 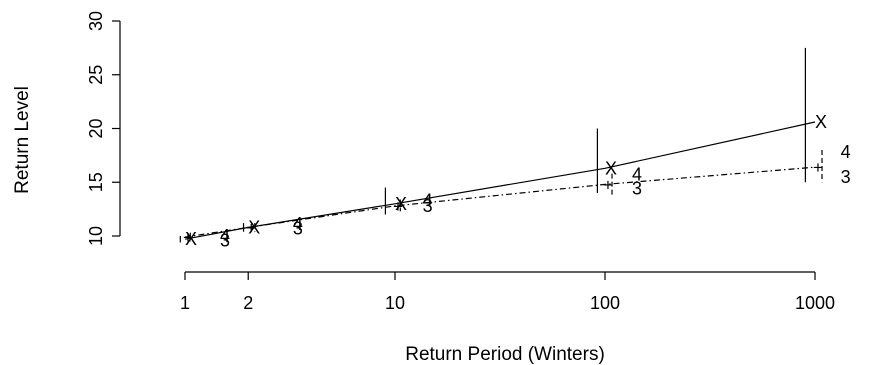 I want to click on y-tick-label: 25, so click(x=96, y=75).